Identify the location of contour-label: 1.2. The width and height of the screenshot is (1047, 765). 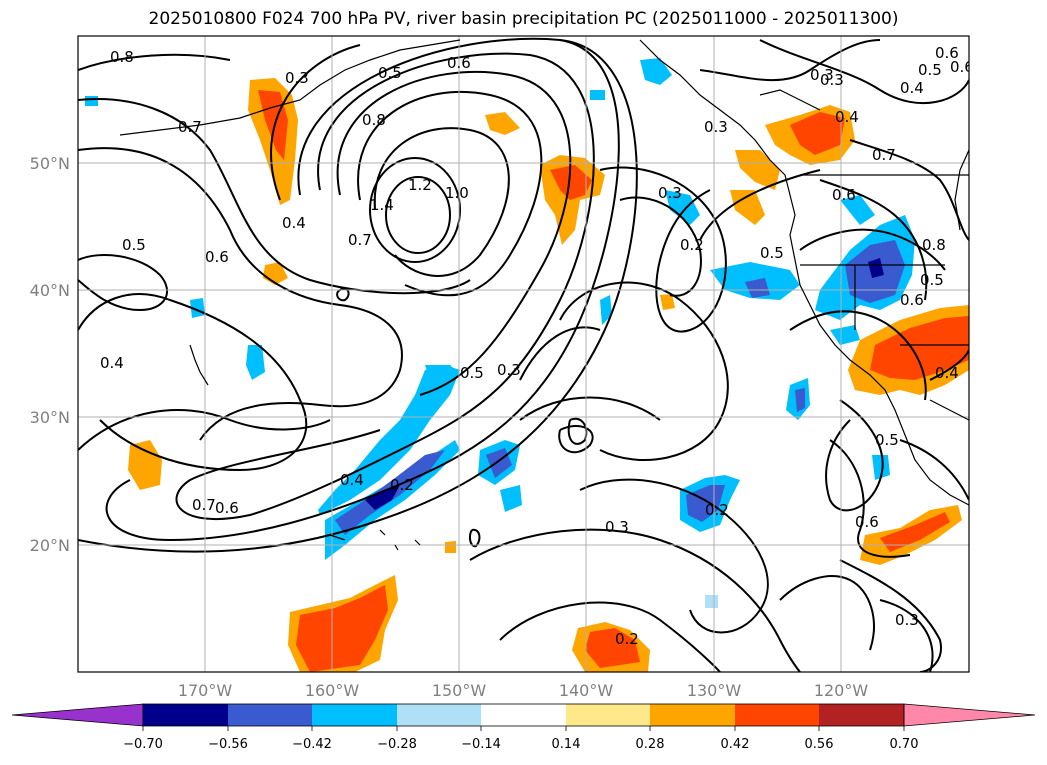
(420, 185).